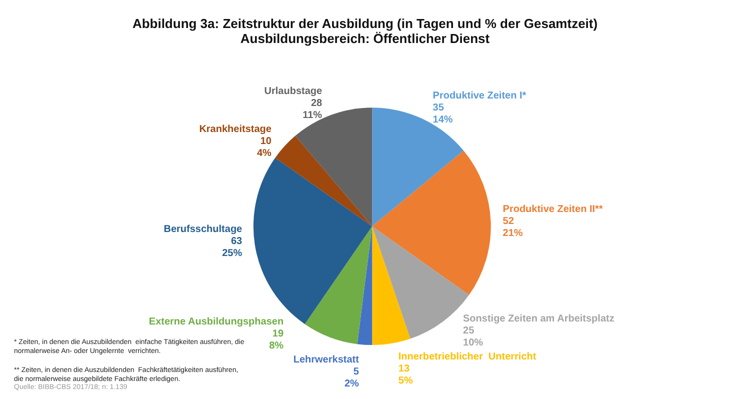  I want to click on data-label: 63 25%, so click(232, 248).